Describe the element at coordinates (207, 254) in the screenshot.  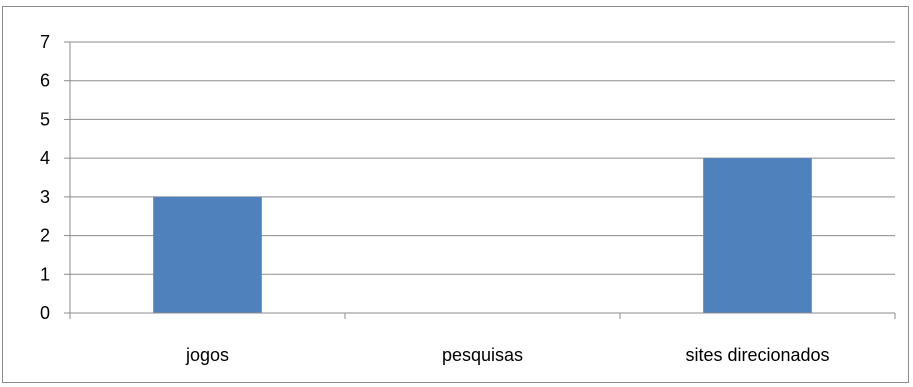
I see `bar-jogos` at that location.